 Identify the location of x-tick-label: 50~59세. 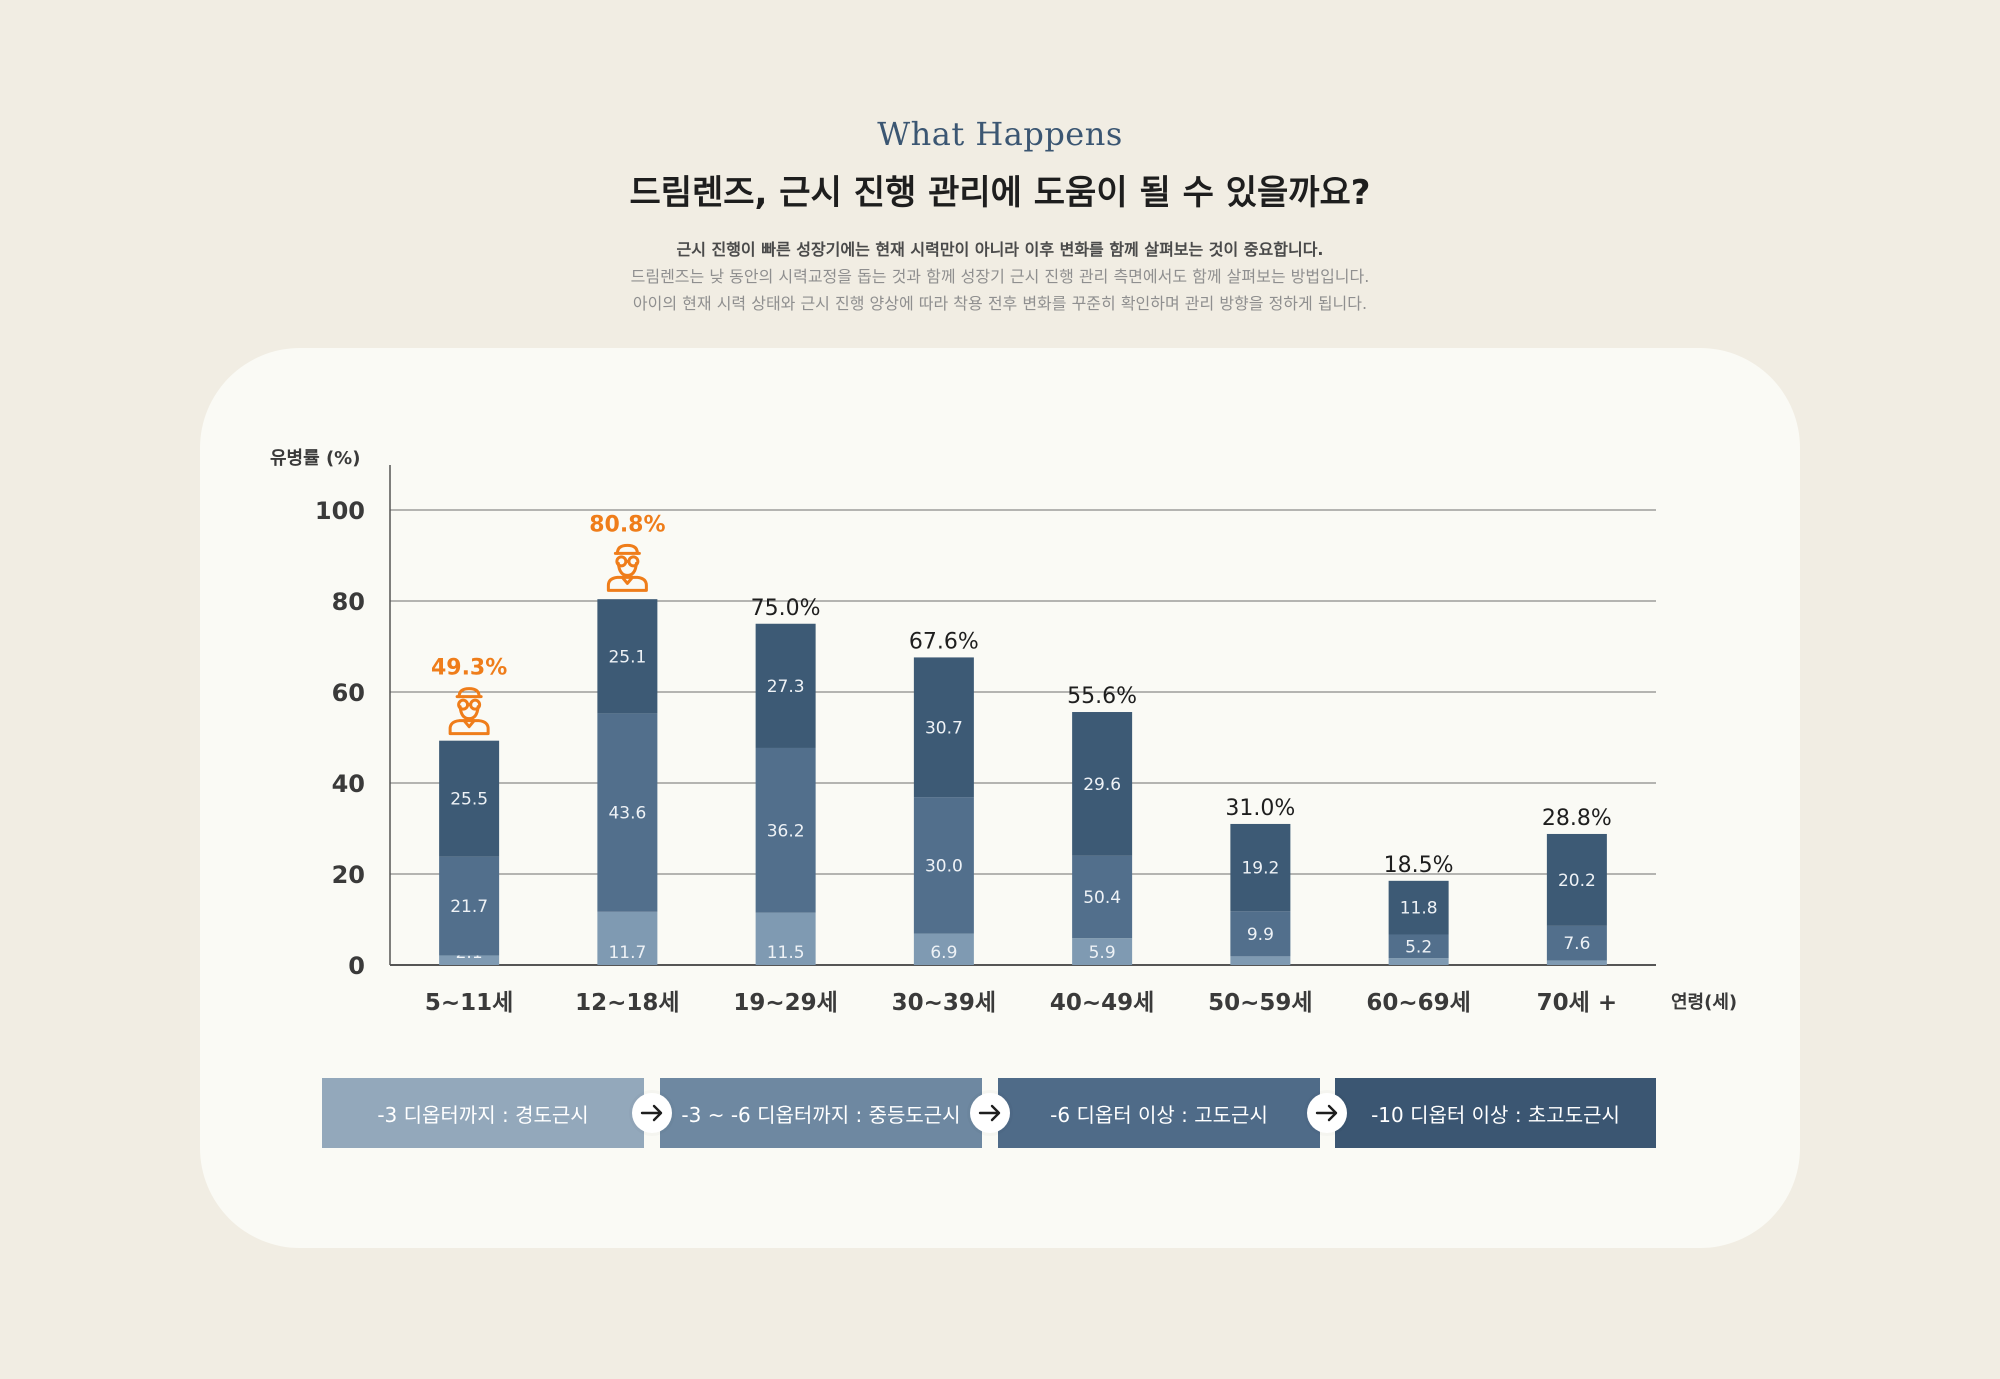
(1260, 1003).